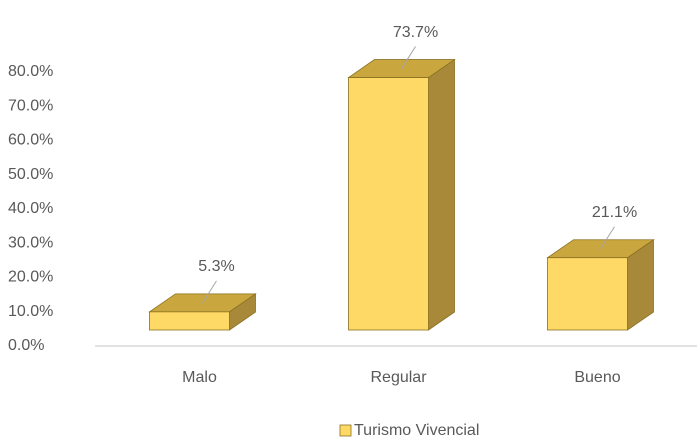  What do you see at coordinates (441, 194) in the screenshot?
I see `bar-side` at bounding box center [441, 194].